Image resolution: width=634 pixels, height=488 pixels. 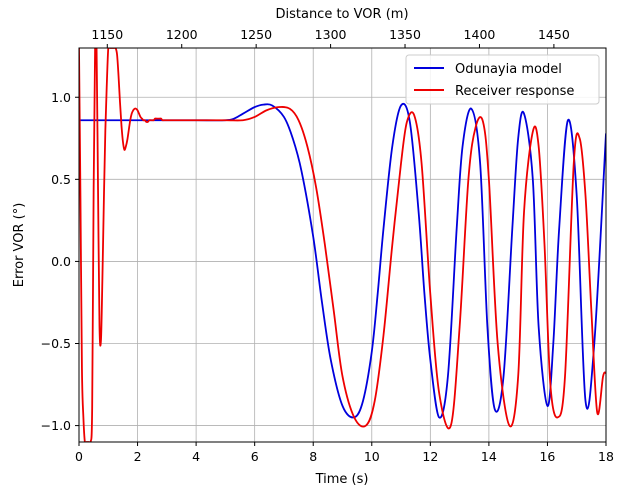 I want to click on x-tick-label: 14, so click(x=489, y=456).